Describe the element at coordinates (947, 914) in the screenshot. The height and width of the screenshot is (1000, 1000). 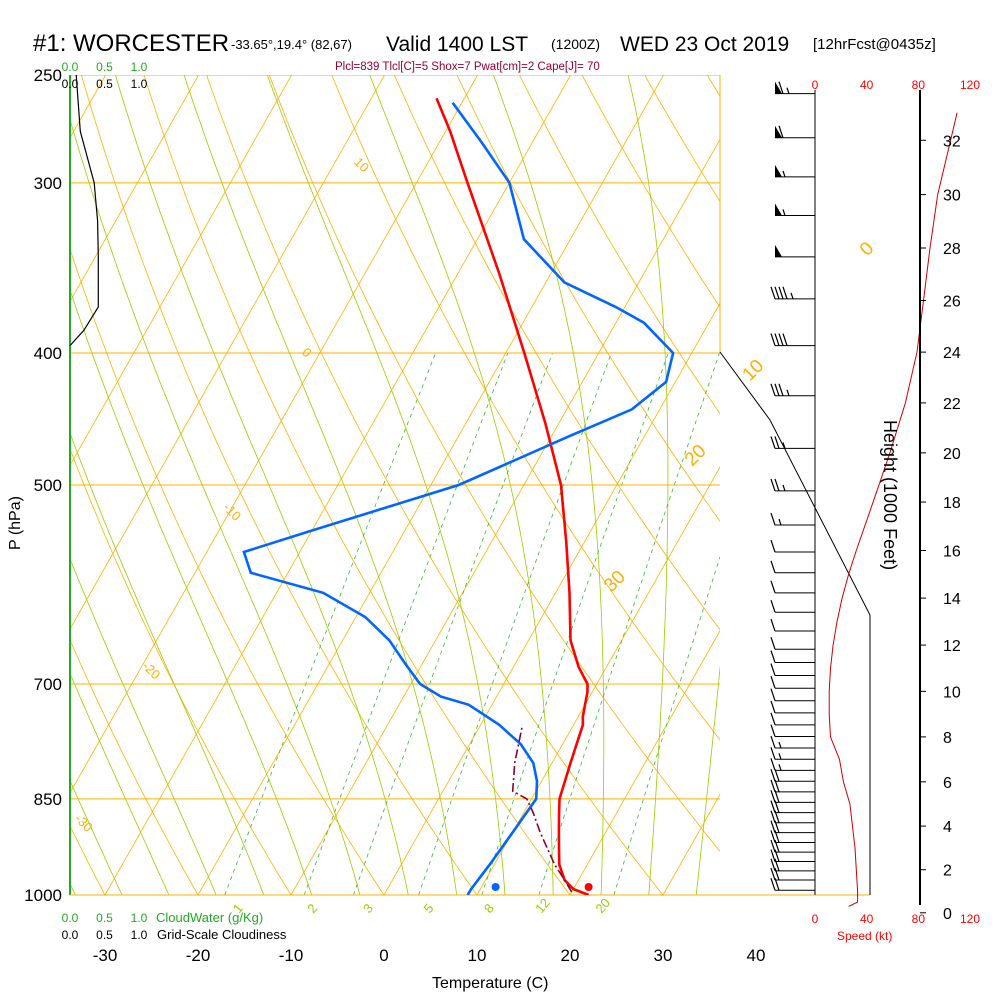
I see `height-tick-label: 0` at that location.